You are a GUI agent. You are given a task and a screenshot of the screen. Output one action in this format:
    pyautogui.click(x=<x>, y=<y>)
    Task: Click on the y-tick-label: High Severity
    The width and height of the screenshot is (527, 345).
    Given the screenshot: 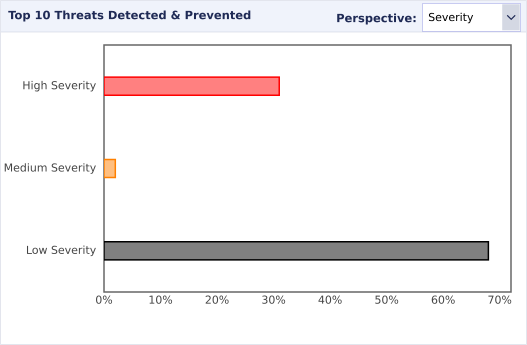 What is the action you would take?
    pyautogui.click(x=59, y=86)
    